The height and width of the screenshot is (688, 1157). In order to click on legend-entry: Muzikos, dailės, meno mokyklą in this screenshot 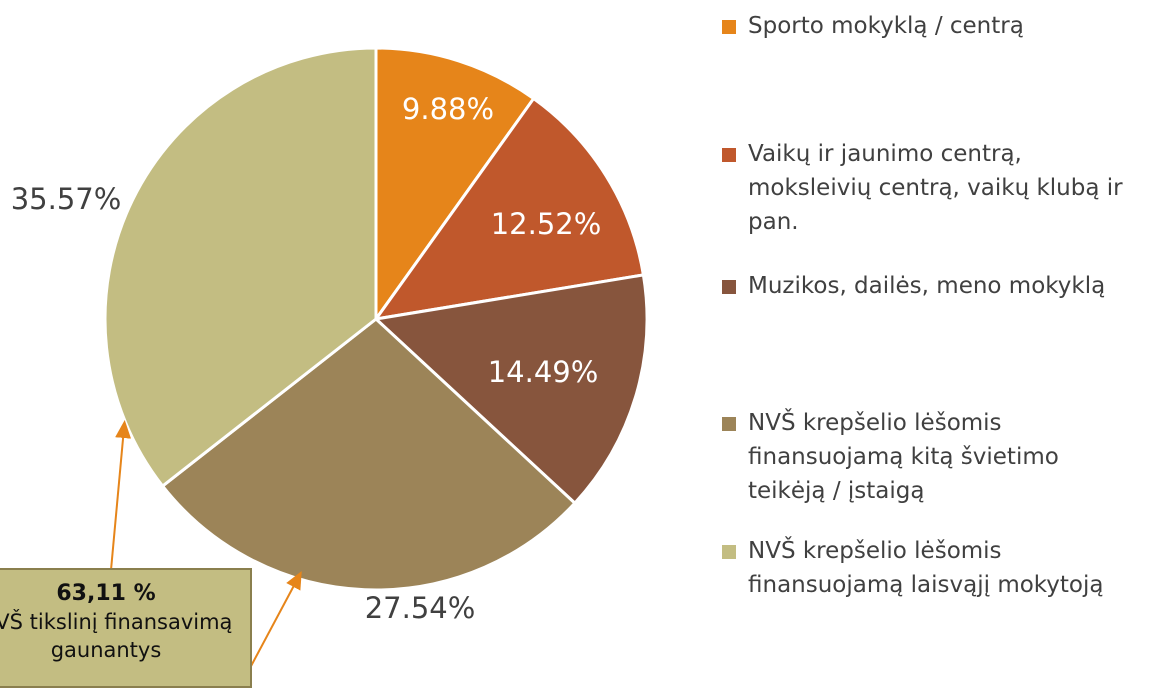, I will do `click(932, 286)`.